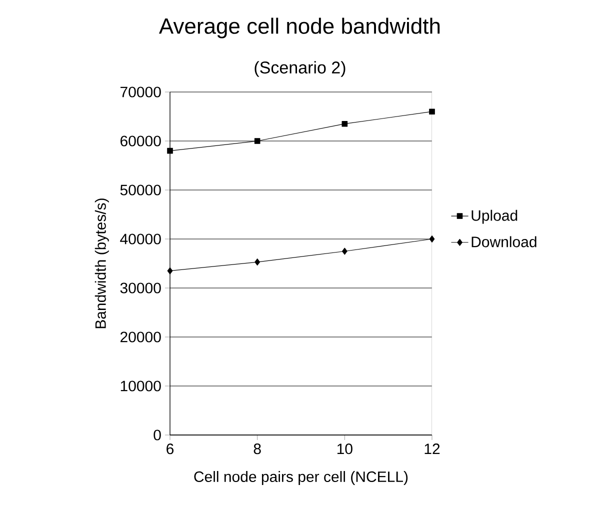  What do you see at coordinates (344, 449) in the screenshot?
I see `x-tick-label: 10` at bounding box center [344, 449].